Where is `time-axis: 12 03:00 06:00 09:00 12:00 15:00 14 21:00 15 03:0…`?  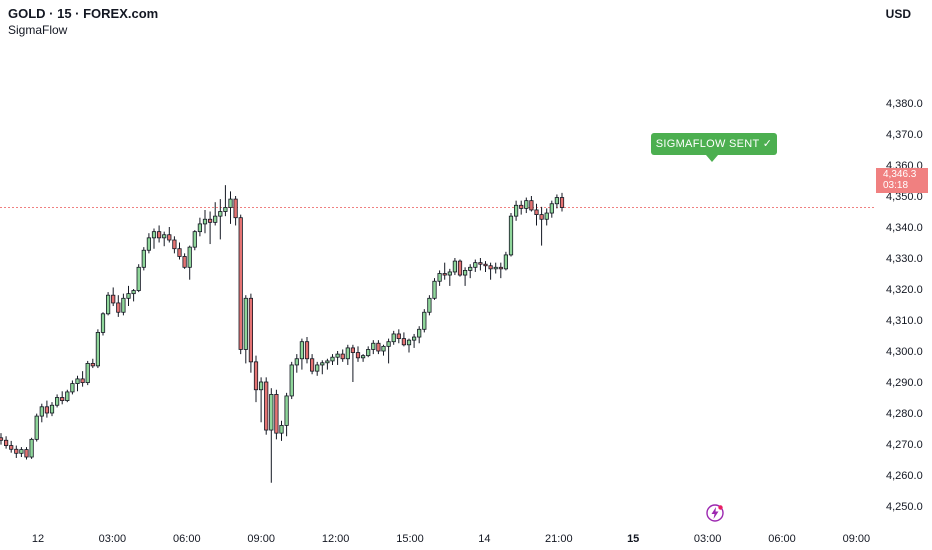 time-axis: 12 03:00 06:00 09:00 12:00 15:00 14 21:00 15 03:0… is located at coordinates (451, 539).